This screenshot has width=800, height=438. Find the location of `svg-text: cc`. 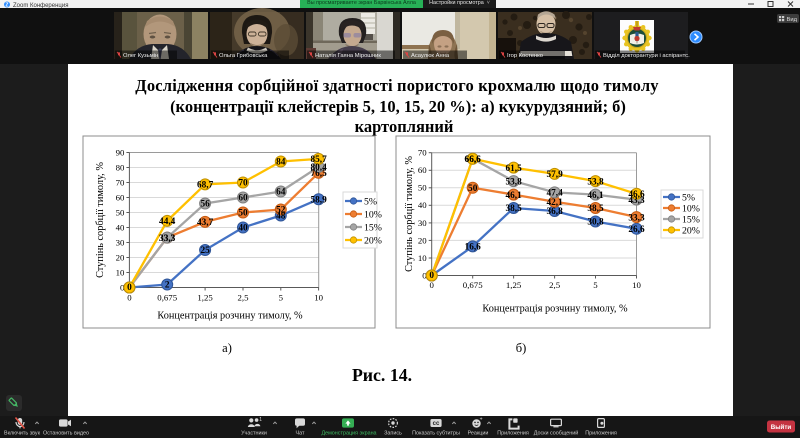

svg-text: cc is located at coordinates (436, 424).